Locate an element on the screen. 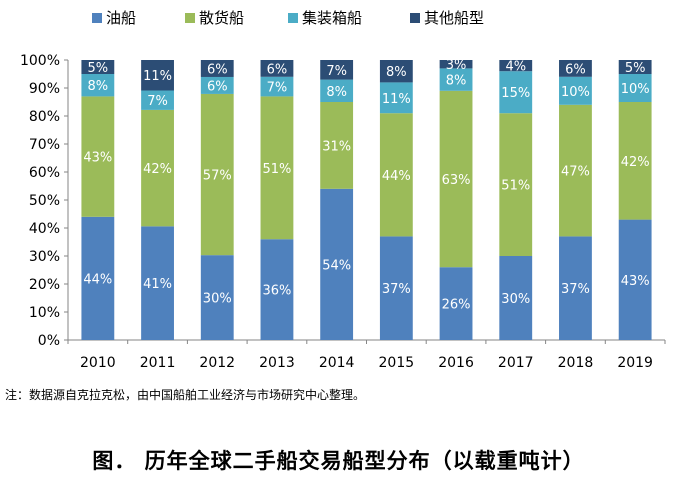 The image size is (677, 485). data-label-2018-series-3: 6% is located at coordinates (575, 69).